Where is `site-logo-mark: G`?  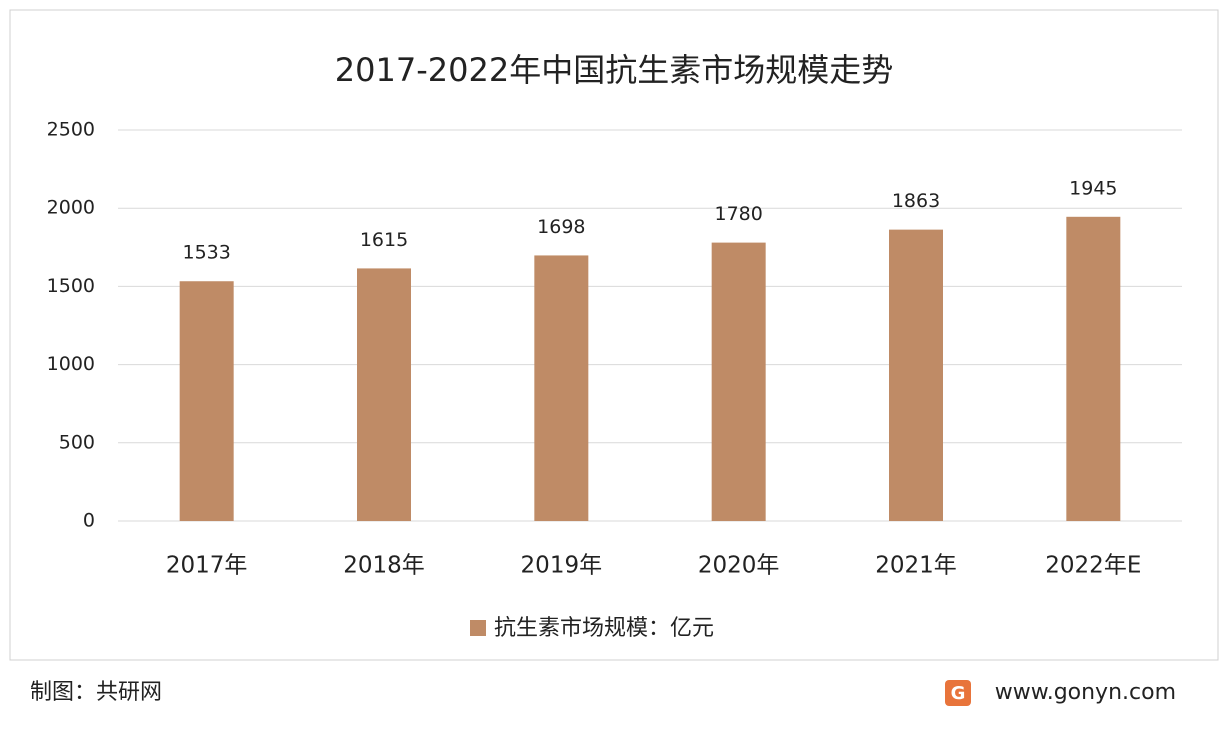
site-logo-mark: G is located at coordinates (958, 693).